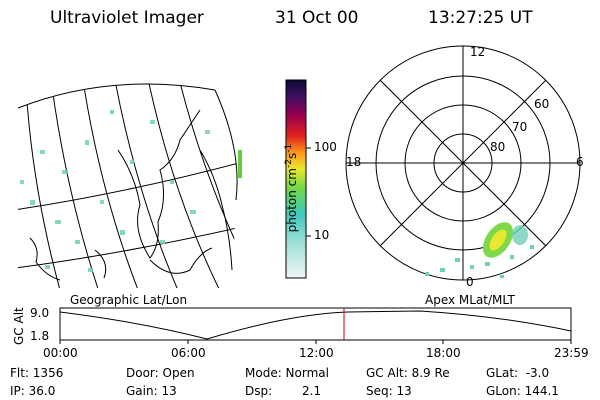 This screenshot has height=400, width=600. Describe the element at coordinates (408, 373) in the screenshot. I see `gc-altitude: GC Alt: 8.9 Re` at that location.